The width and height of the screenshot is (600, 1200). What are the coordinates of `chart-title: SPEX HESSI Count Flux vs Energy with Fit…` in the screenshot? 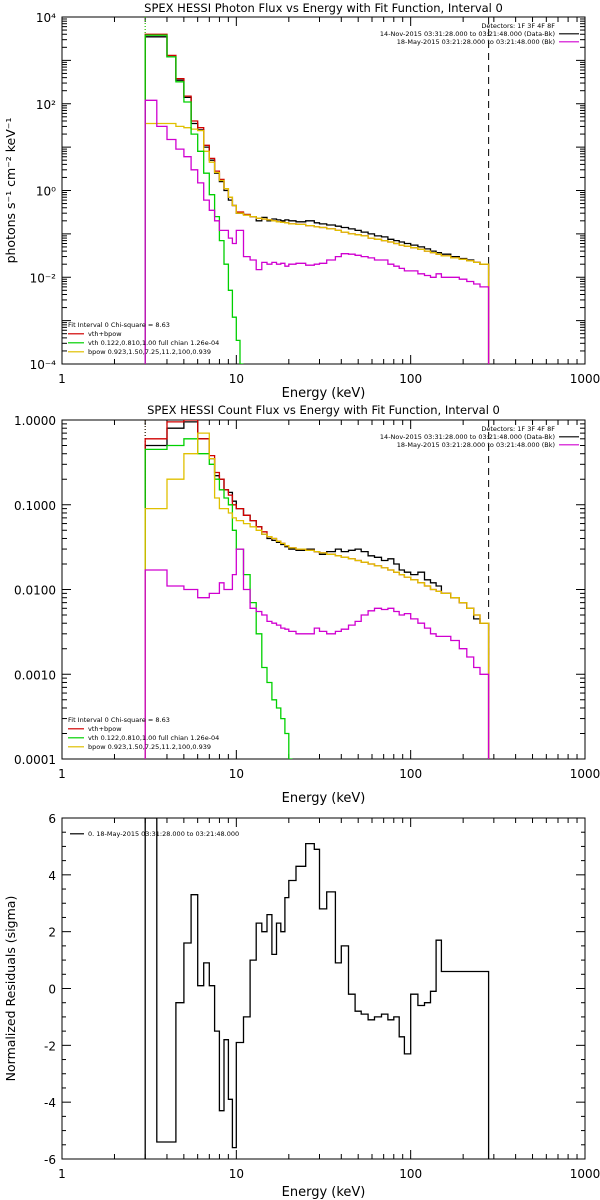 It's located at (323, 410).